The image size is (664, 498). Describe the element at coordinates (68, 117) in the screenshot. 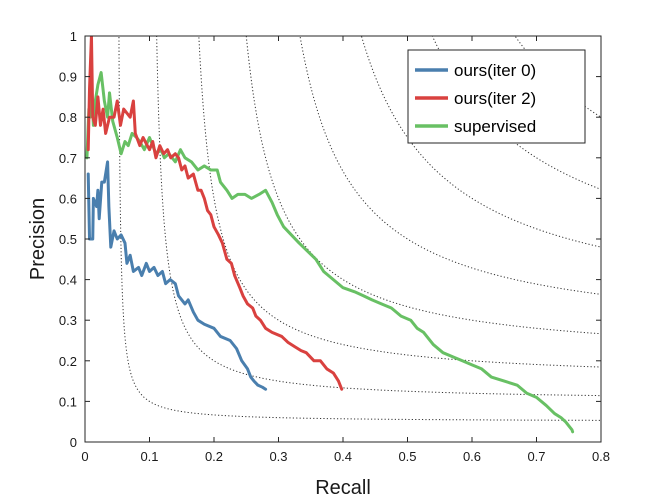

I see `y-tick-label: 0.8` at that location.